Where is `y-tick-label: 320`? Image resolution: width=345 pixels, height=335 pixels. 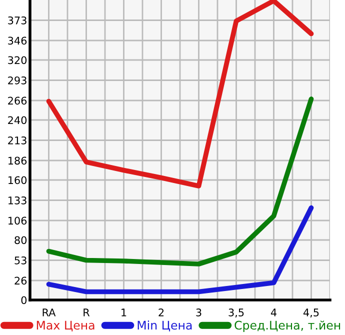 y-tick-label: 320 is located at coordinates (17, 60).